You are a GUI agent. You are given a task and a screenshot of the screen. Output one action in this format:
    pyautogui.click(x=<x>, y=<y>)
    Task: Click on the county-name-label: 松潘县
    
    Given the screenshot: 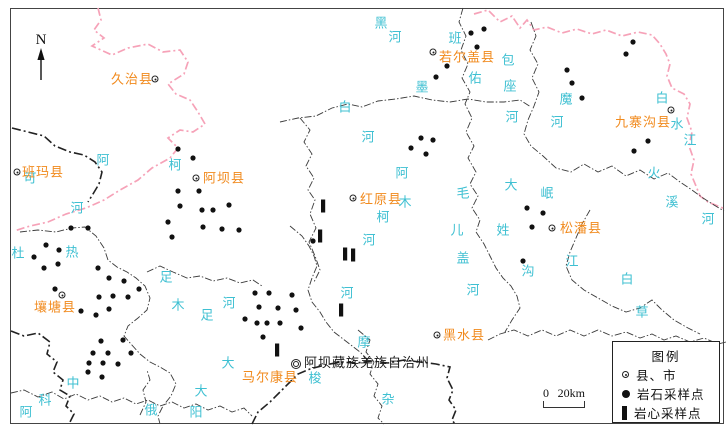 What is the action you would take?
    pyautogui.click(x=581, y=228)
    